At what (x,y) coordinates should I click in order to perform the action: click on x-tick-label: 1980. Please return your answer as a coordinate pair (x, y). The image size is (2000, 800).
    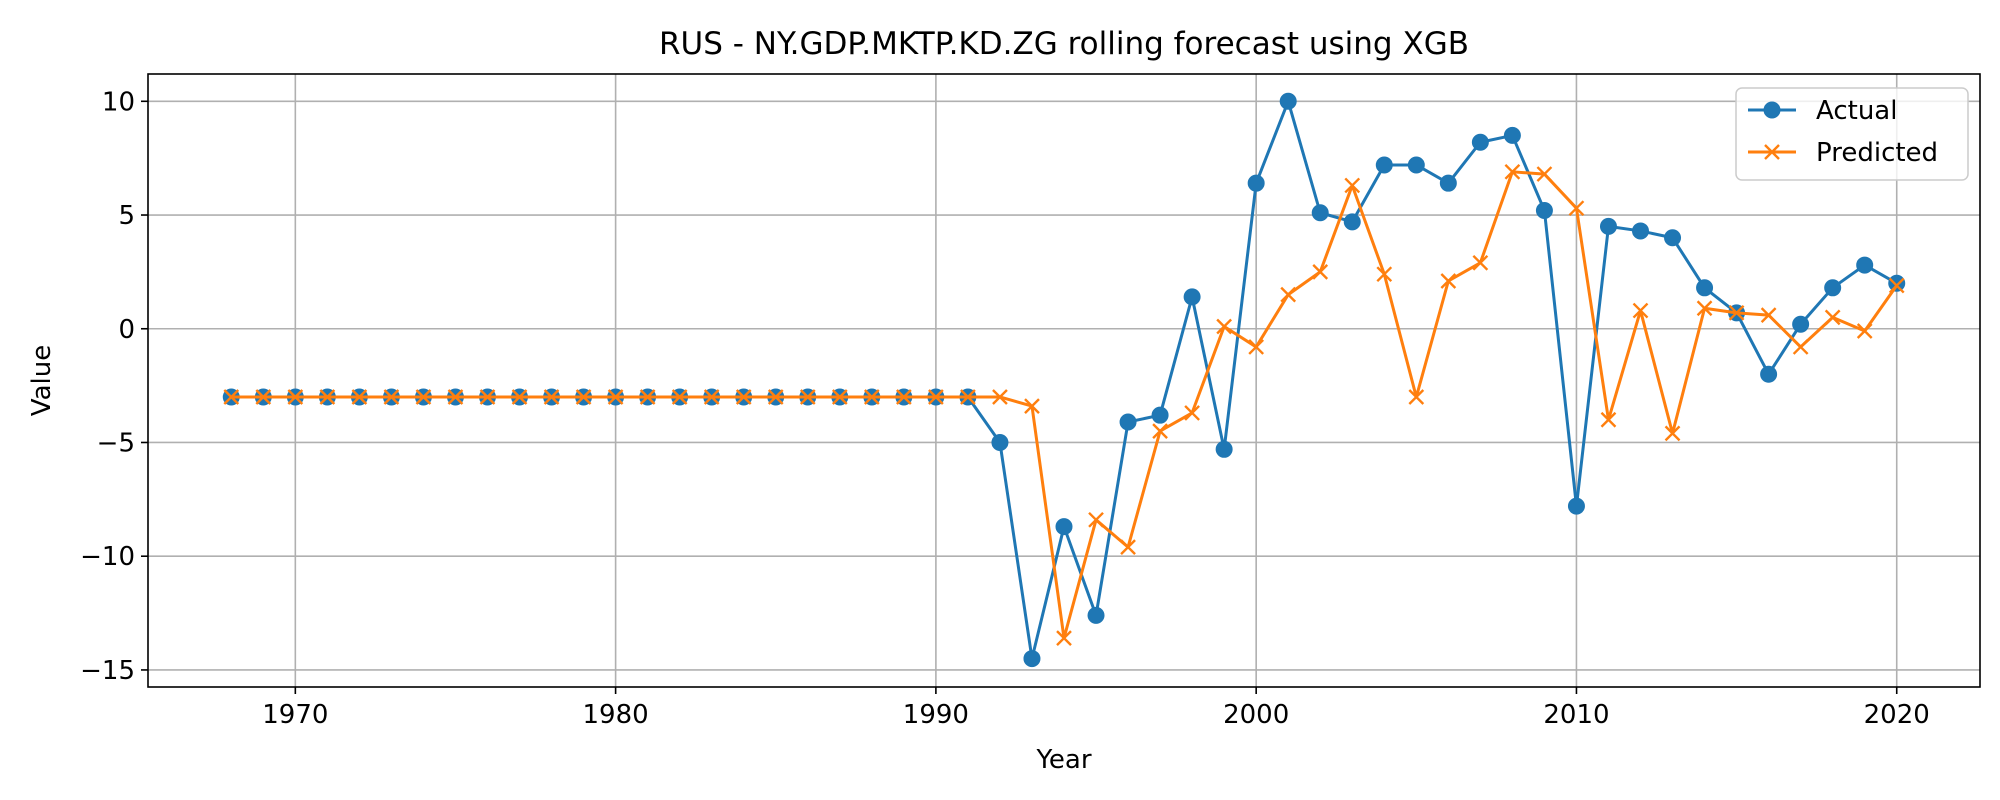
    Looking at the image, I should click on (616, 715).